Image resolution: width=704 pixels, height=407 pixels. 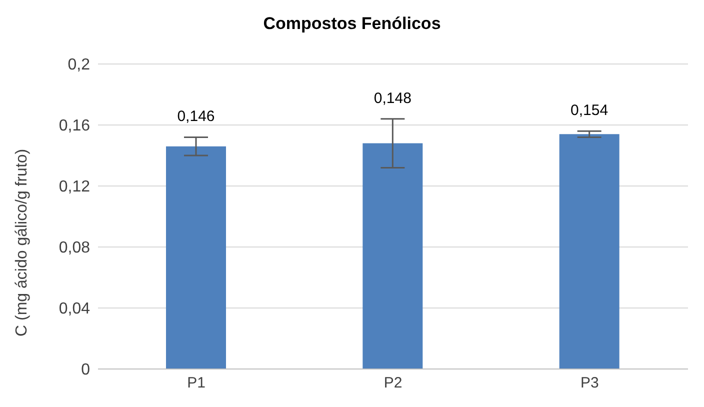 What do you see at coordinates (74, 126) in the screenshot?
I see `y-tick-label: 0,16` at bounding box center [74, 126].